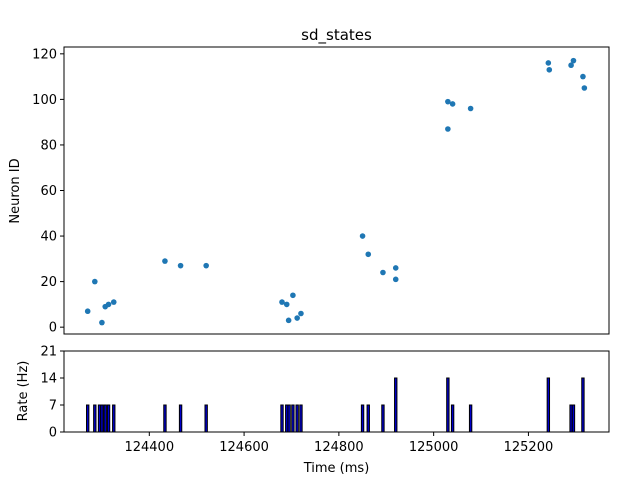 This screenshot has height=484, width=640. What do you see at coordinates (339, 447) in the screenshot?
I see `x-tick-label: 124800` at bounding box center [339, 447].